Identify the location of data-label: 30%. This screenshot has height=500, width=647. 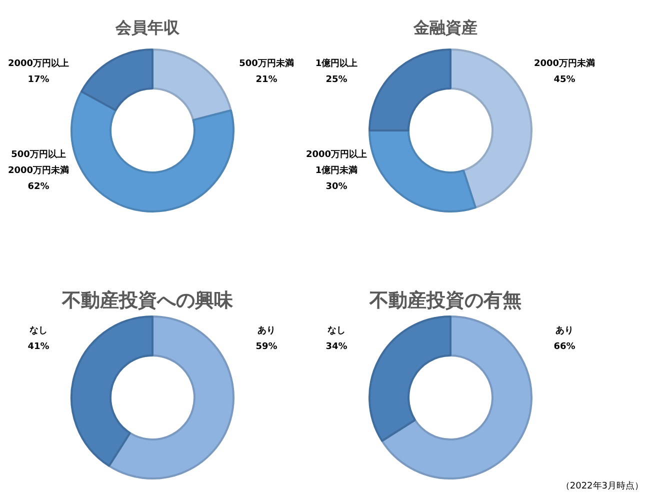
(337, 187).